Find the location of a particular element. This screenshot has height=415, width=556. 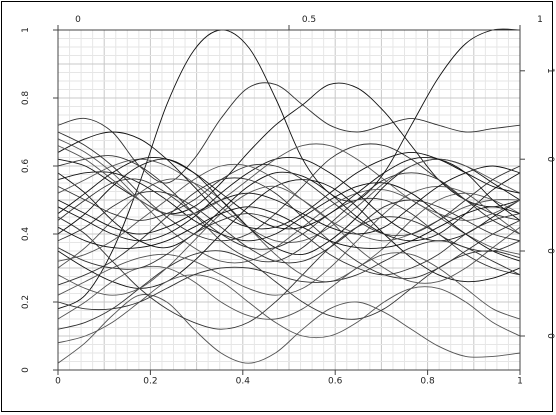

x-tick-label: 0.8 is located at coordinates (427, 382).